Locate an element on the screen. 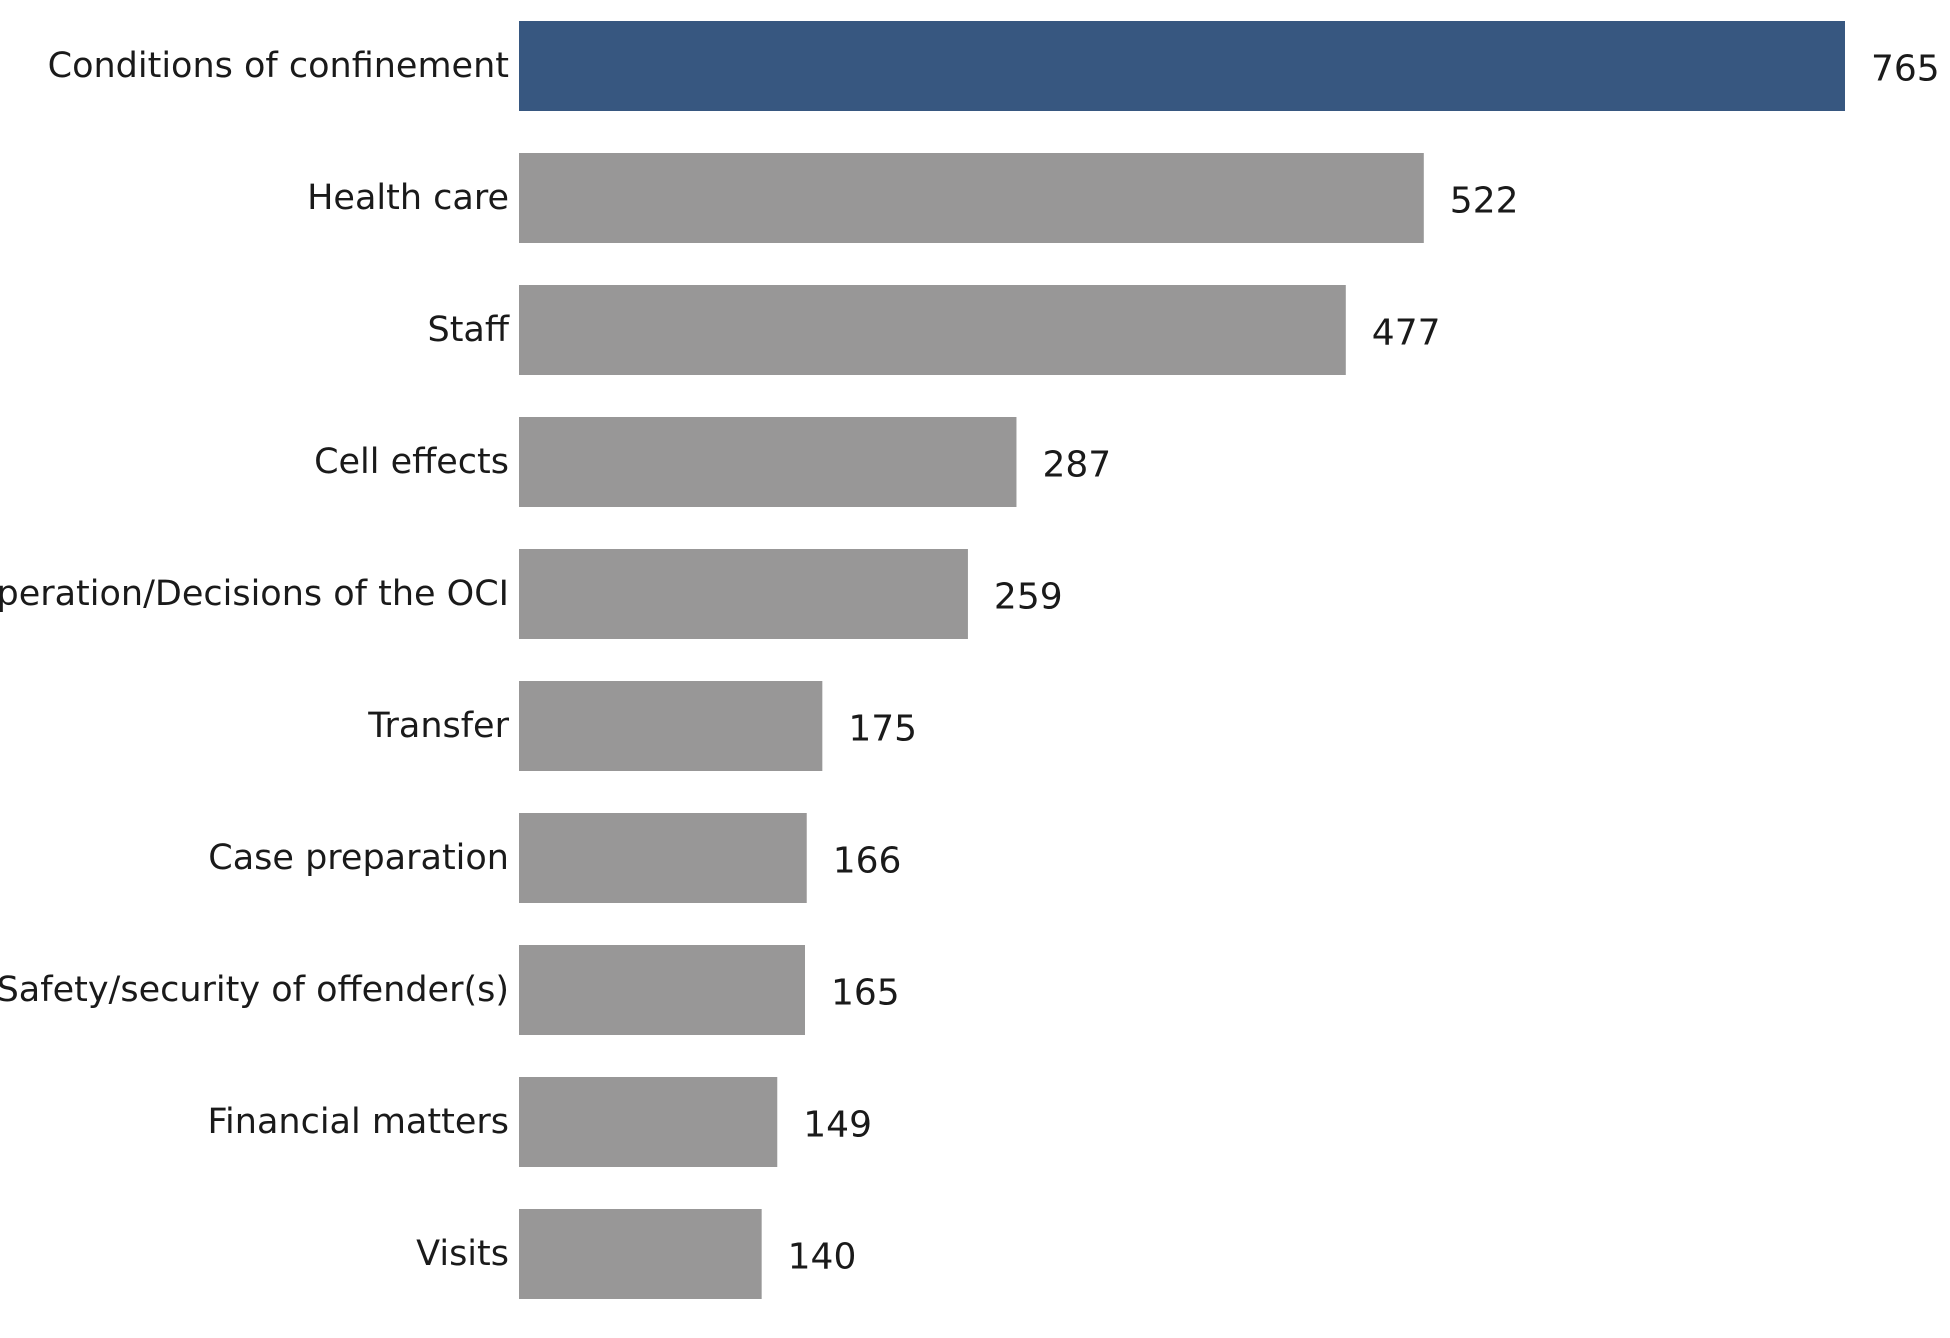  category-label-health-care: Health care is located at coordinates (408, 198).